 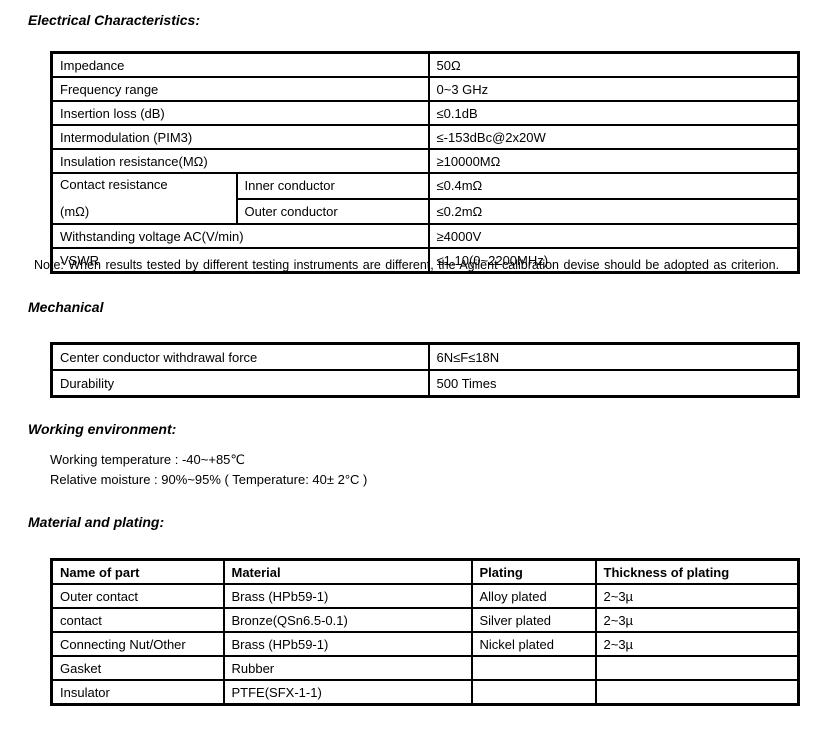 I want to click on header-material: Material, so click(x=347, y=571).